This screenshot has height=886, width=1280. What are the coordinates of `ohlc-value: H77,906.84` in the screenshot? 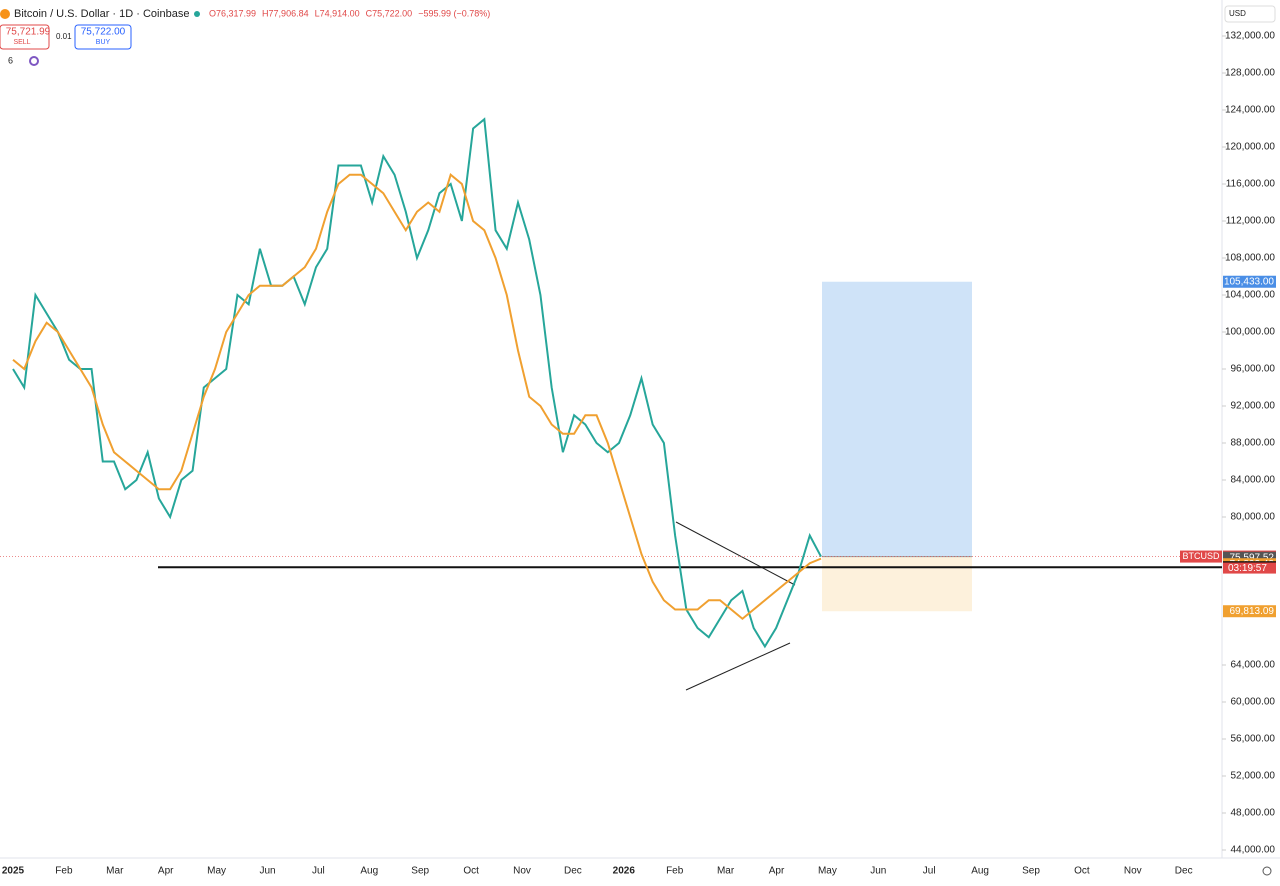 It's located at (285, 13).